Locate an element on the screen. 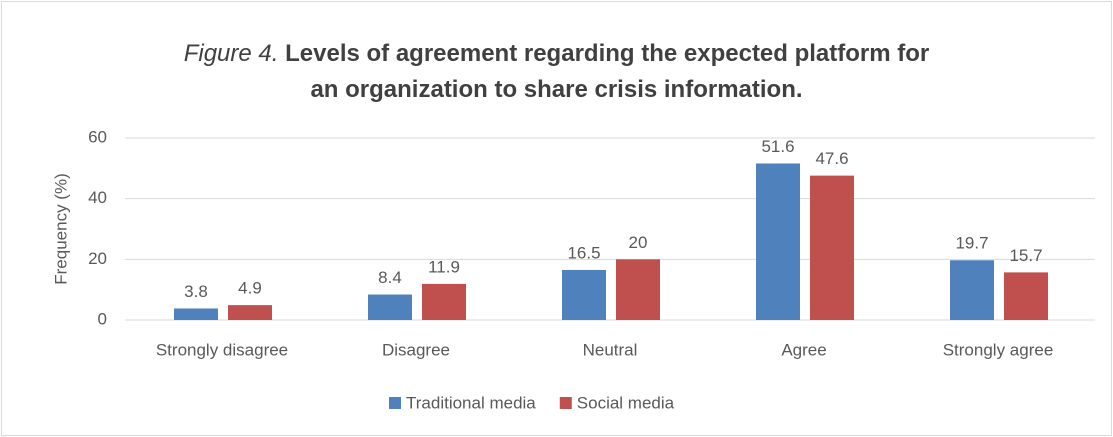 This screenshot has width=1113, height=437. y-tick-label: 20 is located at coordinates (97, 258).